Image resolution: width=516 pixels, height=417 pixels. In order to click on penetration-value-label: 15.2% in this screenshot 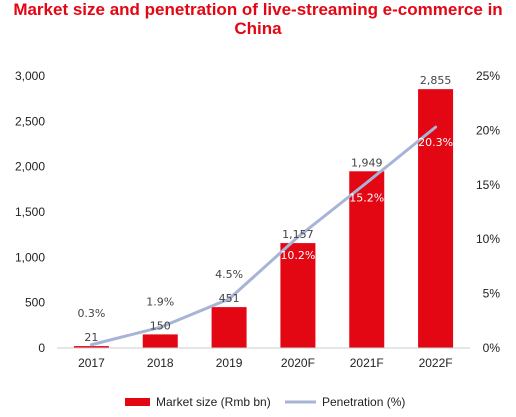, I will do `click(366, 198)`.